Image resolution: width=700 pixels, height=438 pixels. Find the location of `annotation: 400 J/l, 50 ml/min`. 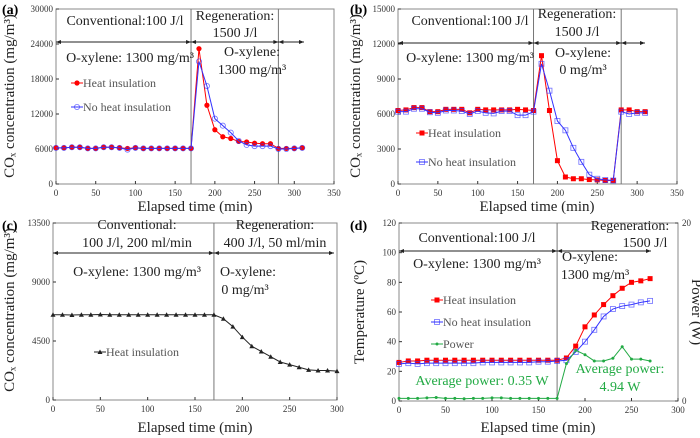

annotation: 400 J/l, 50 ml/min is located at coordinates (275, 243).